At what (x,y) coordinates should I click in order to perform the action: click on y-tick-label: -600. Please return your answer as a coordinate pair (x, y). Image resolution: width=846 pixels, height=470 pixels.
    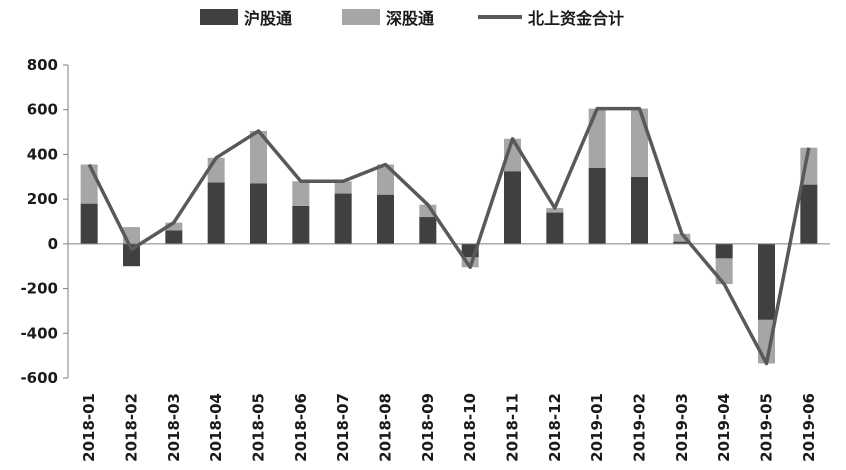
    Looking at the image, I should click on (39, 378).